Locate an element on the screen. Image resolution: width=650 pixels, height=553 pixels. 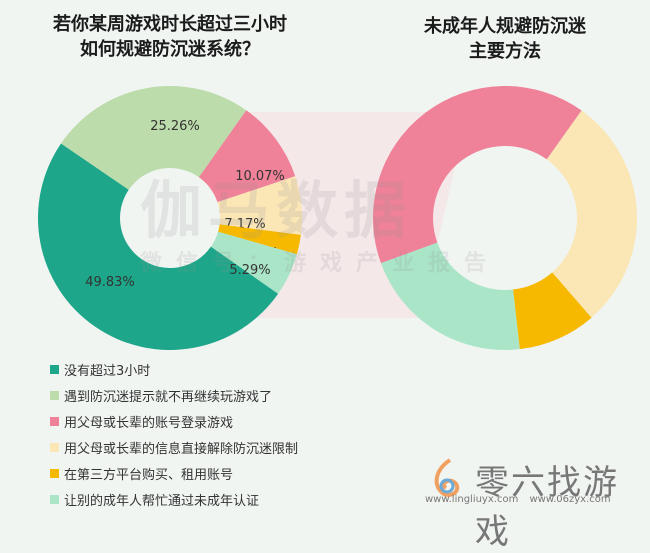
left-title-line-2: 如何规避防沉迷系统？ is located at coordinates (170, 49).